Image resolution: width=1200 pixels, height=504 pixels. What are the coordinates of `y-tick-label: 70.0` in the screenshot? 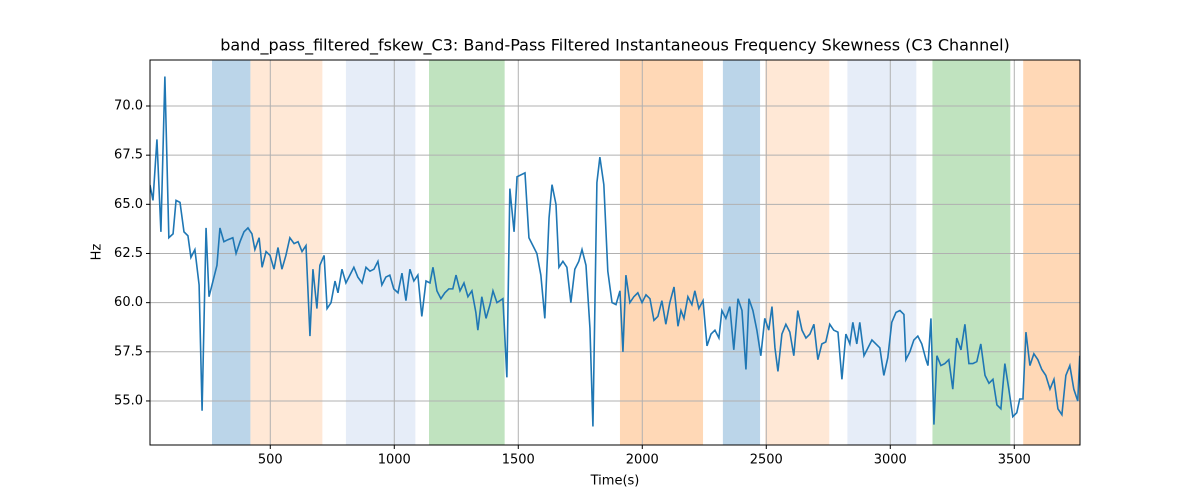 It's located at (128, 106).